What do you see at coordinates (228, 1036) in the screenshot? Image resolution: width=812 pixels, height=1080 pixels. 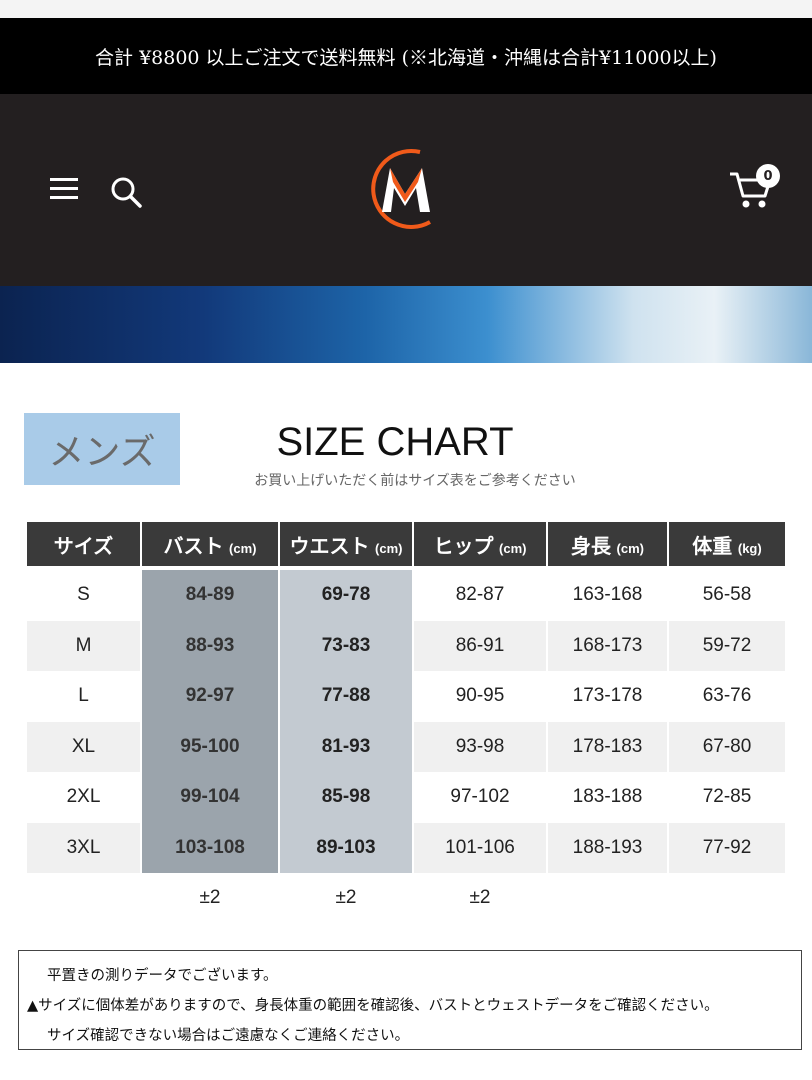 I see `note-line: サイズ確認できない場合はご遠慮なくご連絡ください。` at bounding box center [228, 1036].